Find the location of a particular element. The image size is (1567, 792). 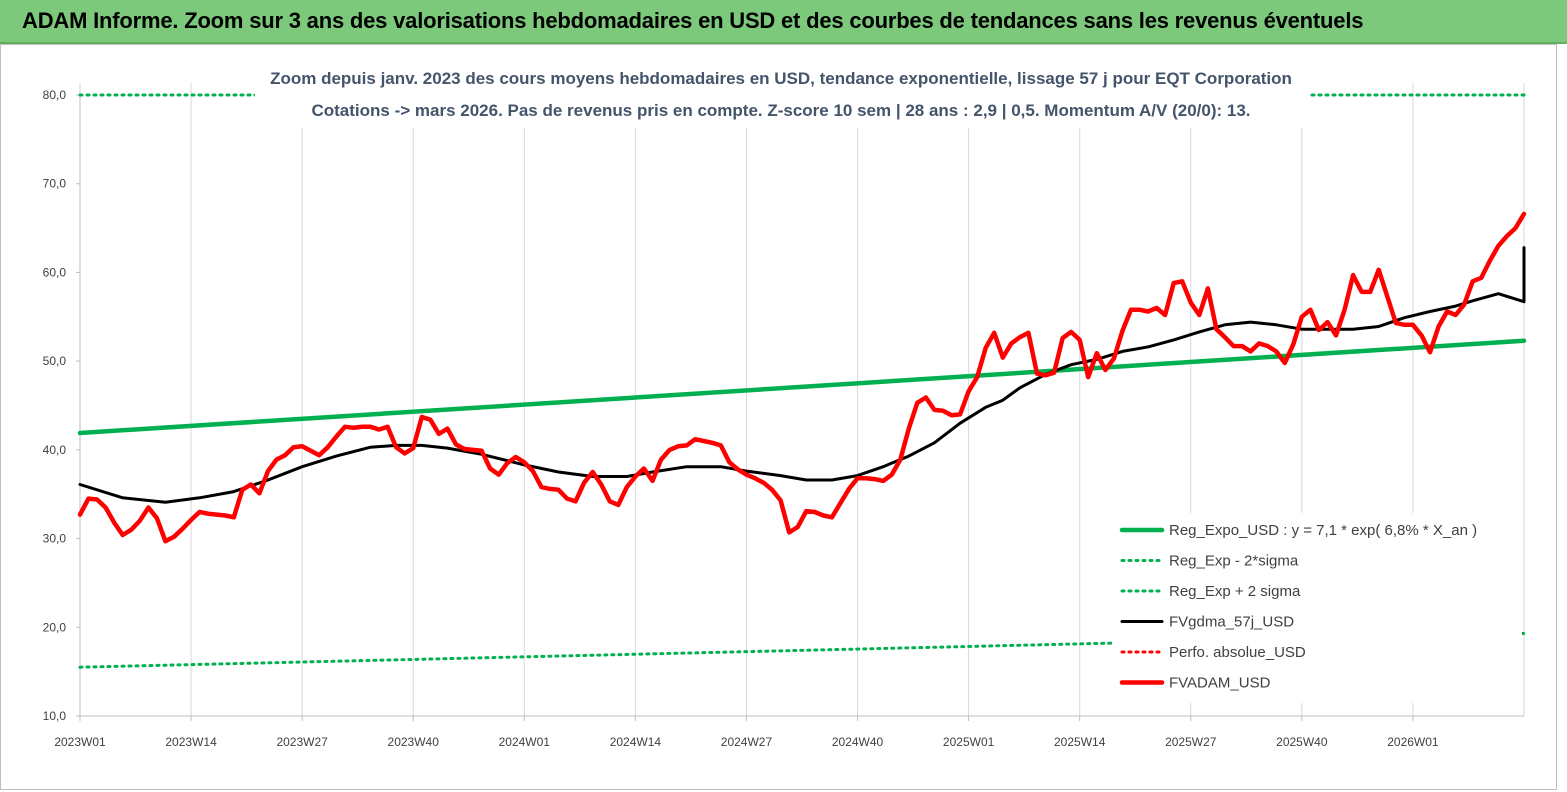

y-tick-label: 40,0 is located at coordinates (55, 450).